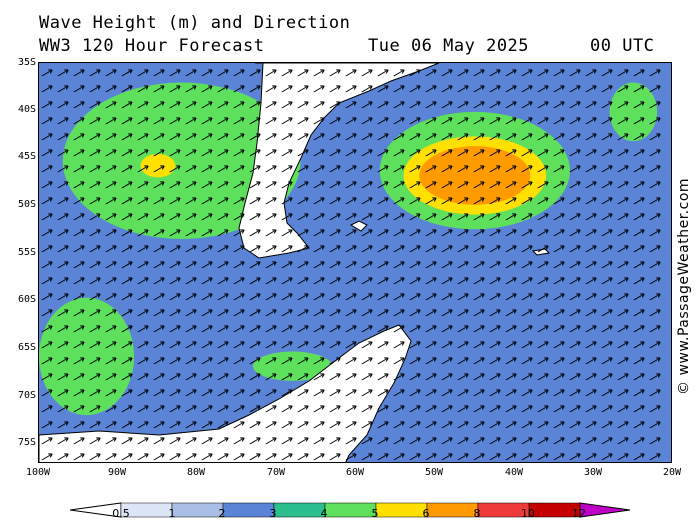  Describe the element at coordinates (117, 472) in the screenshot. I see `lon-label-90w: 90W` at that location.